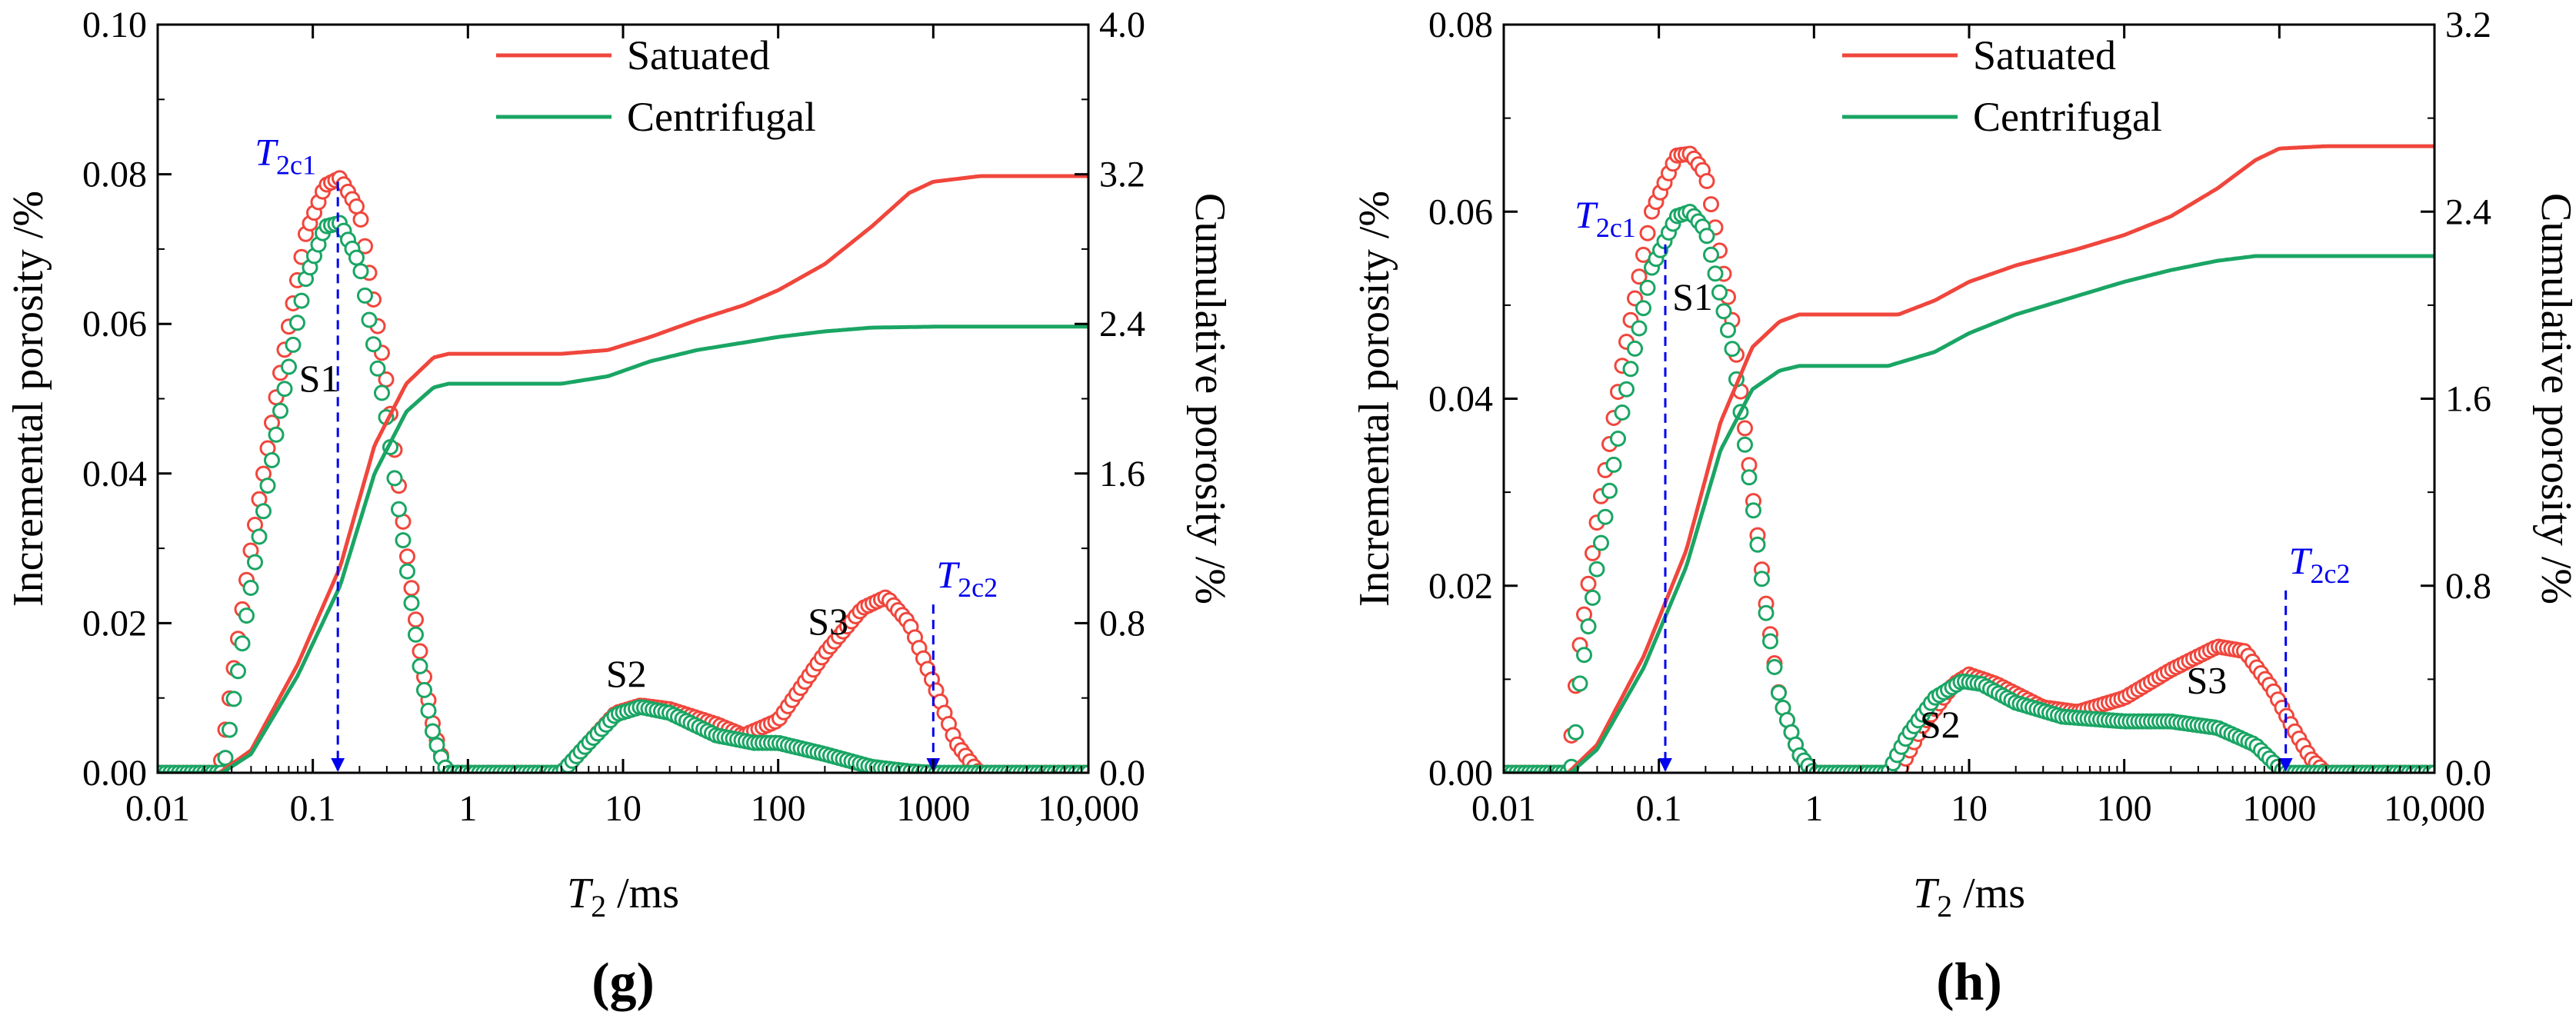 This screenshot has height=1035, width=2576. I want to click on x-tick-label: 0.1, so click(1659, 808).